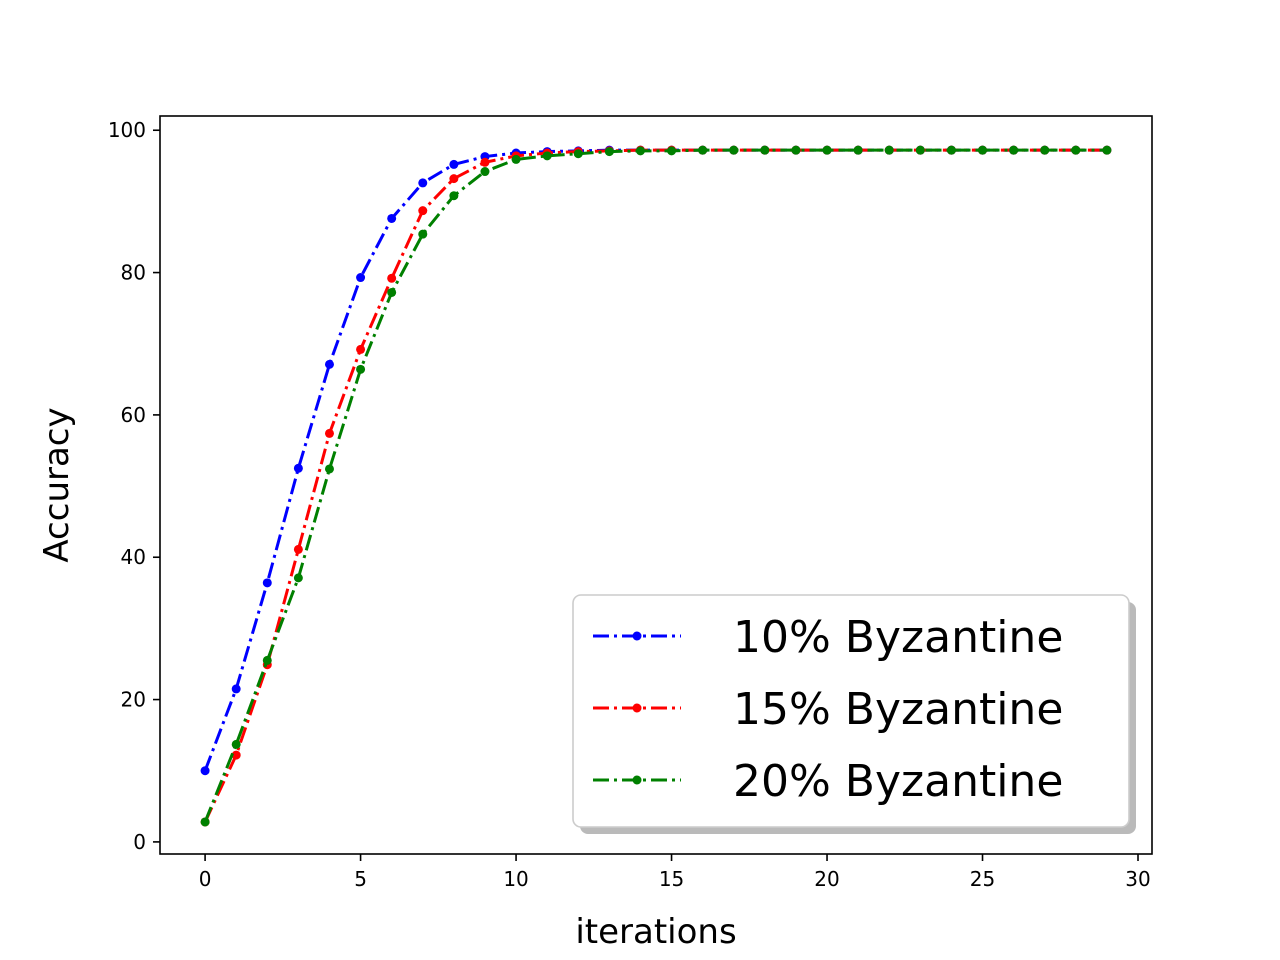 The height and width of the screenshot is (960, 1280). I want to click on legend-label: 20% Byzantine, so click(898, 781).